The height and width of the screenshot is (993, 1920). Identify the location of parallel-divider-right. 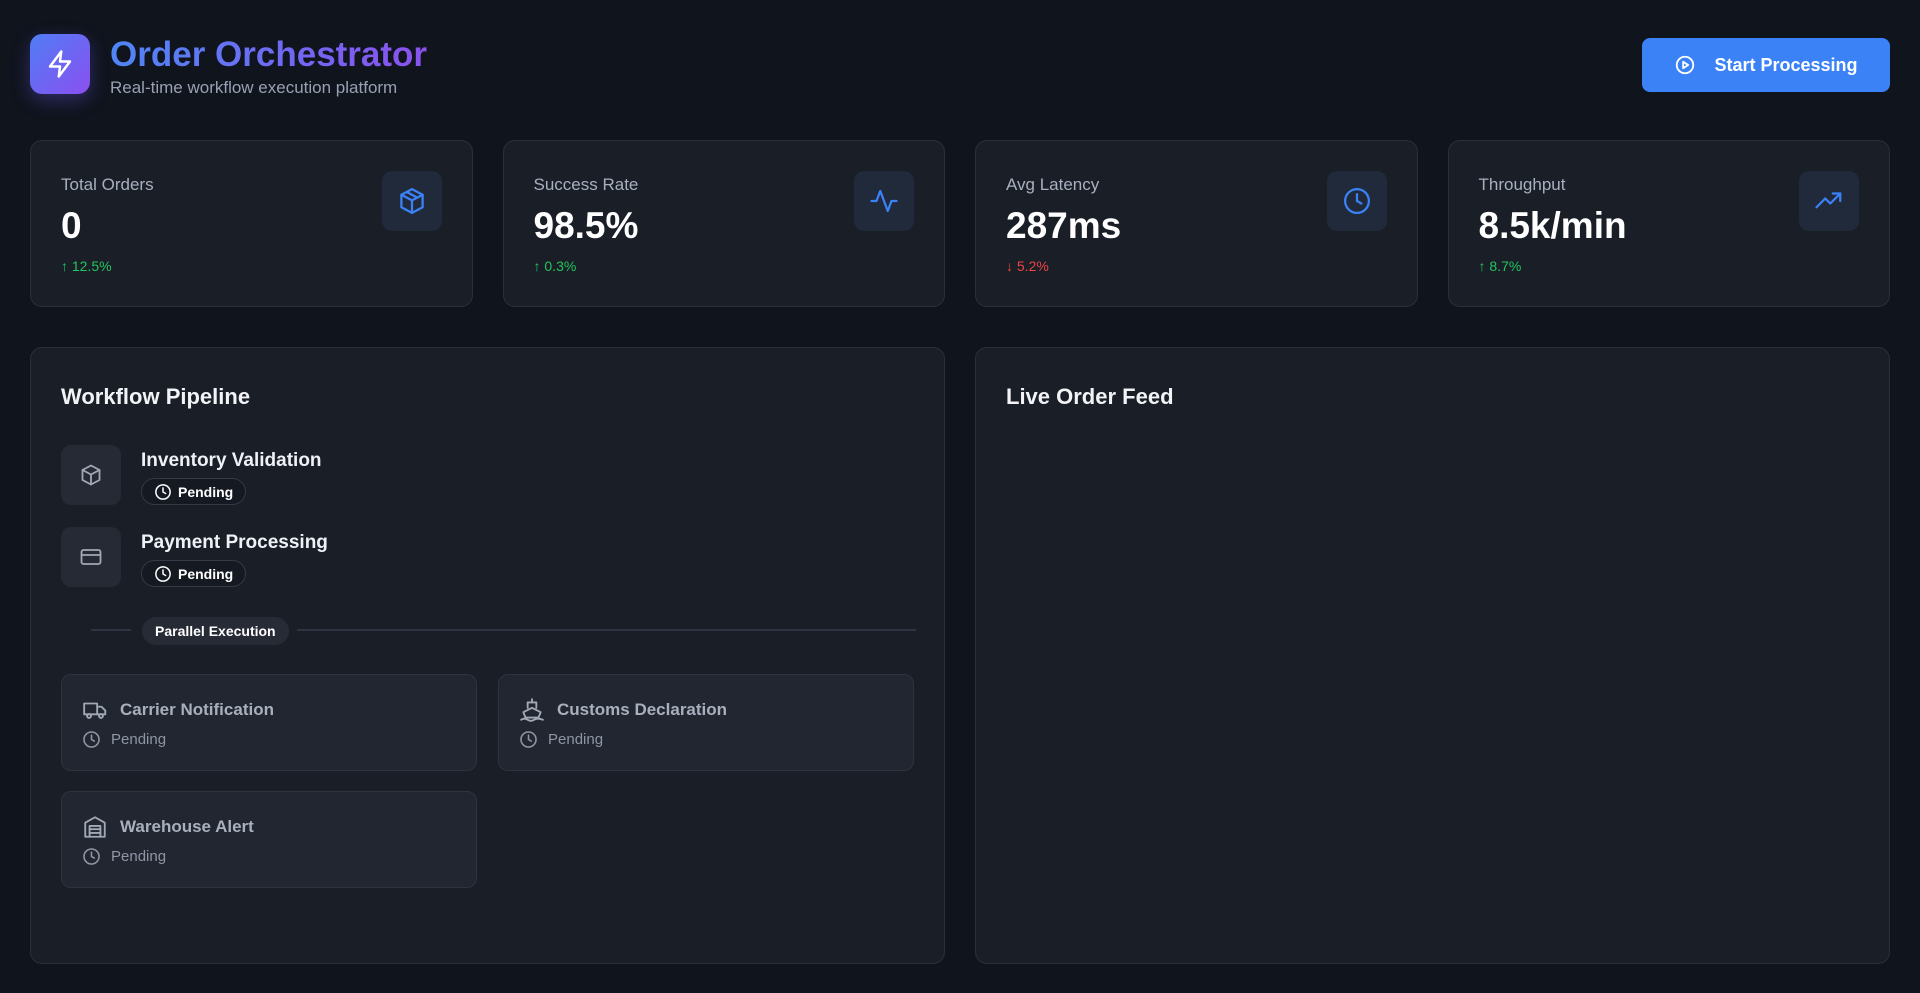
(606, 630).